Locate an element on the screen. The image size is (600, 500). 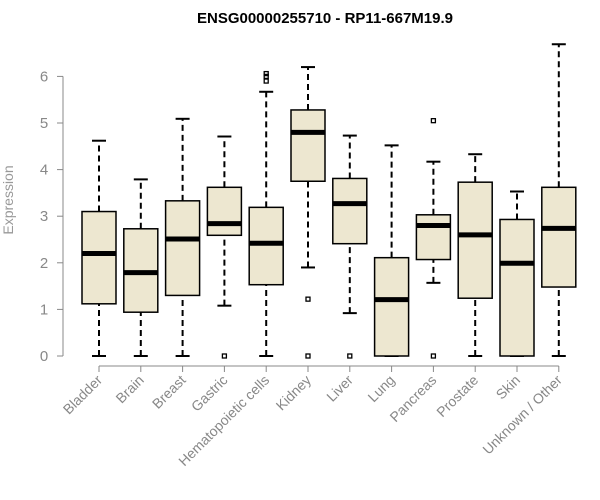
x-tick-label: Unknown / Other is located at coordinates (522, 415).